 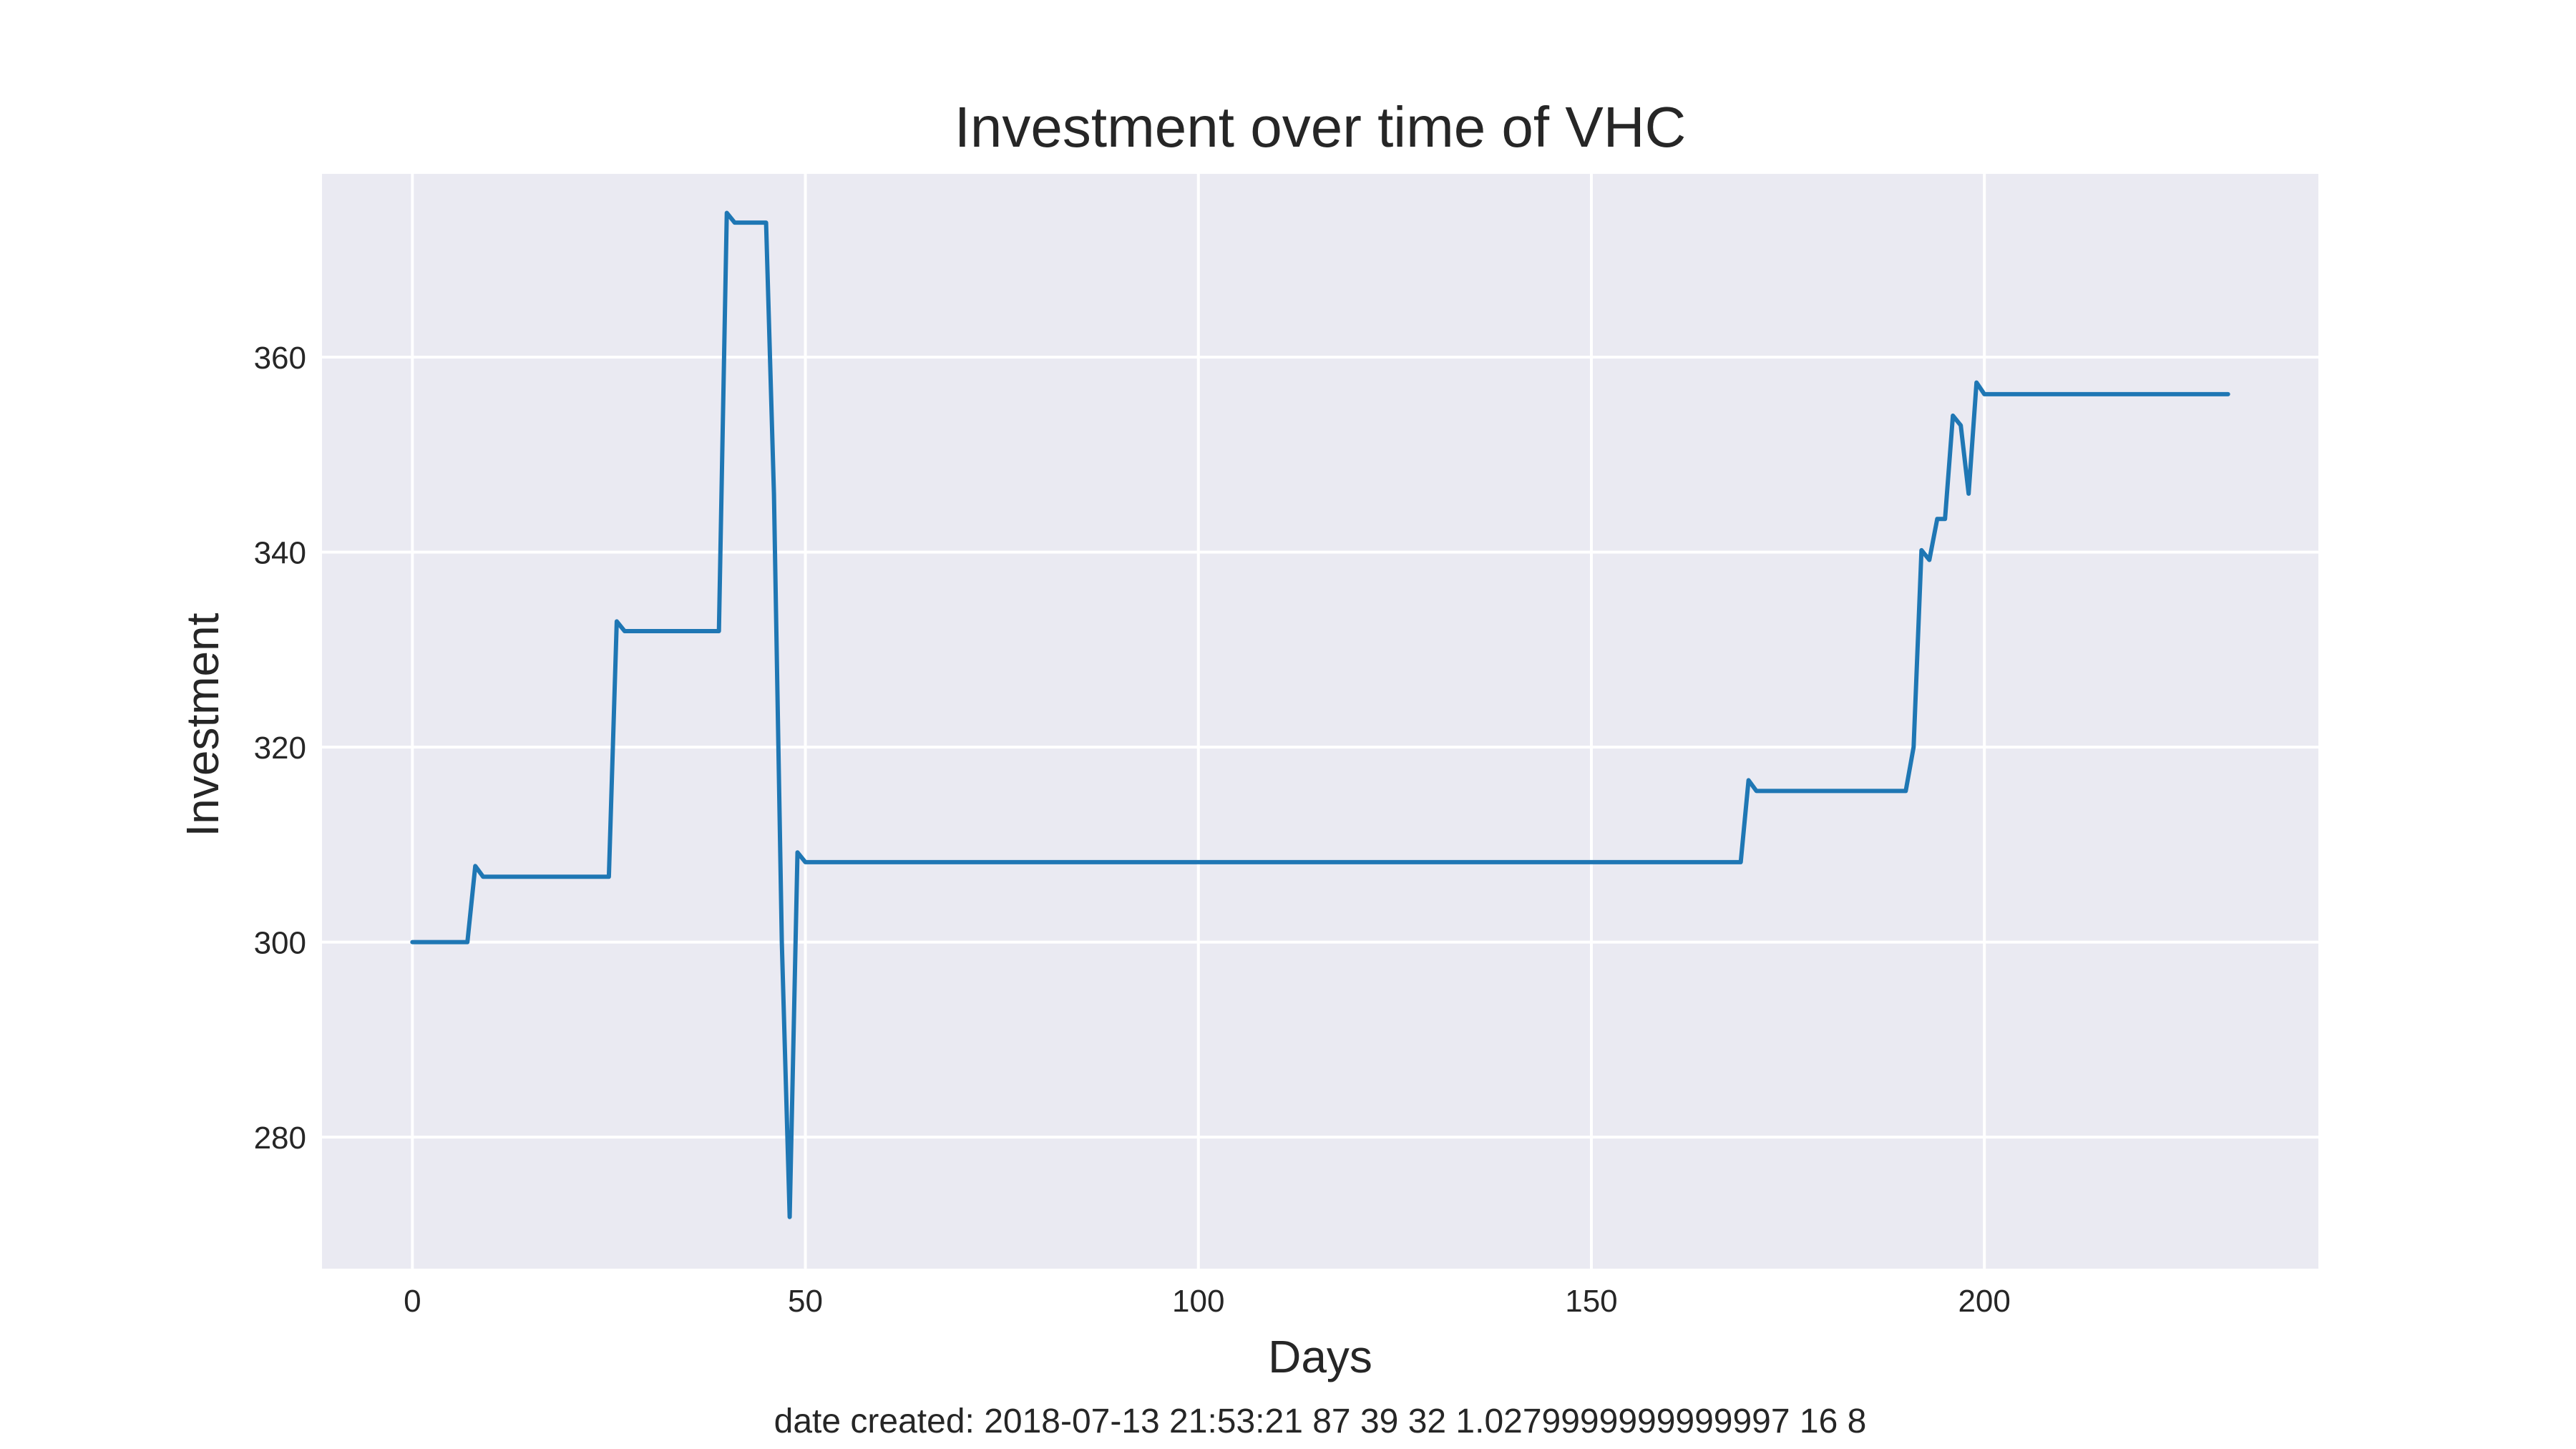 What do you see at coordinates (202, 724) in the screenshot?
I see `y-axis-label: Investment` at bounding box center [202, 724].